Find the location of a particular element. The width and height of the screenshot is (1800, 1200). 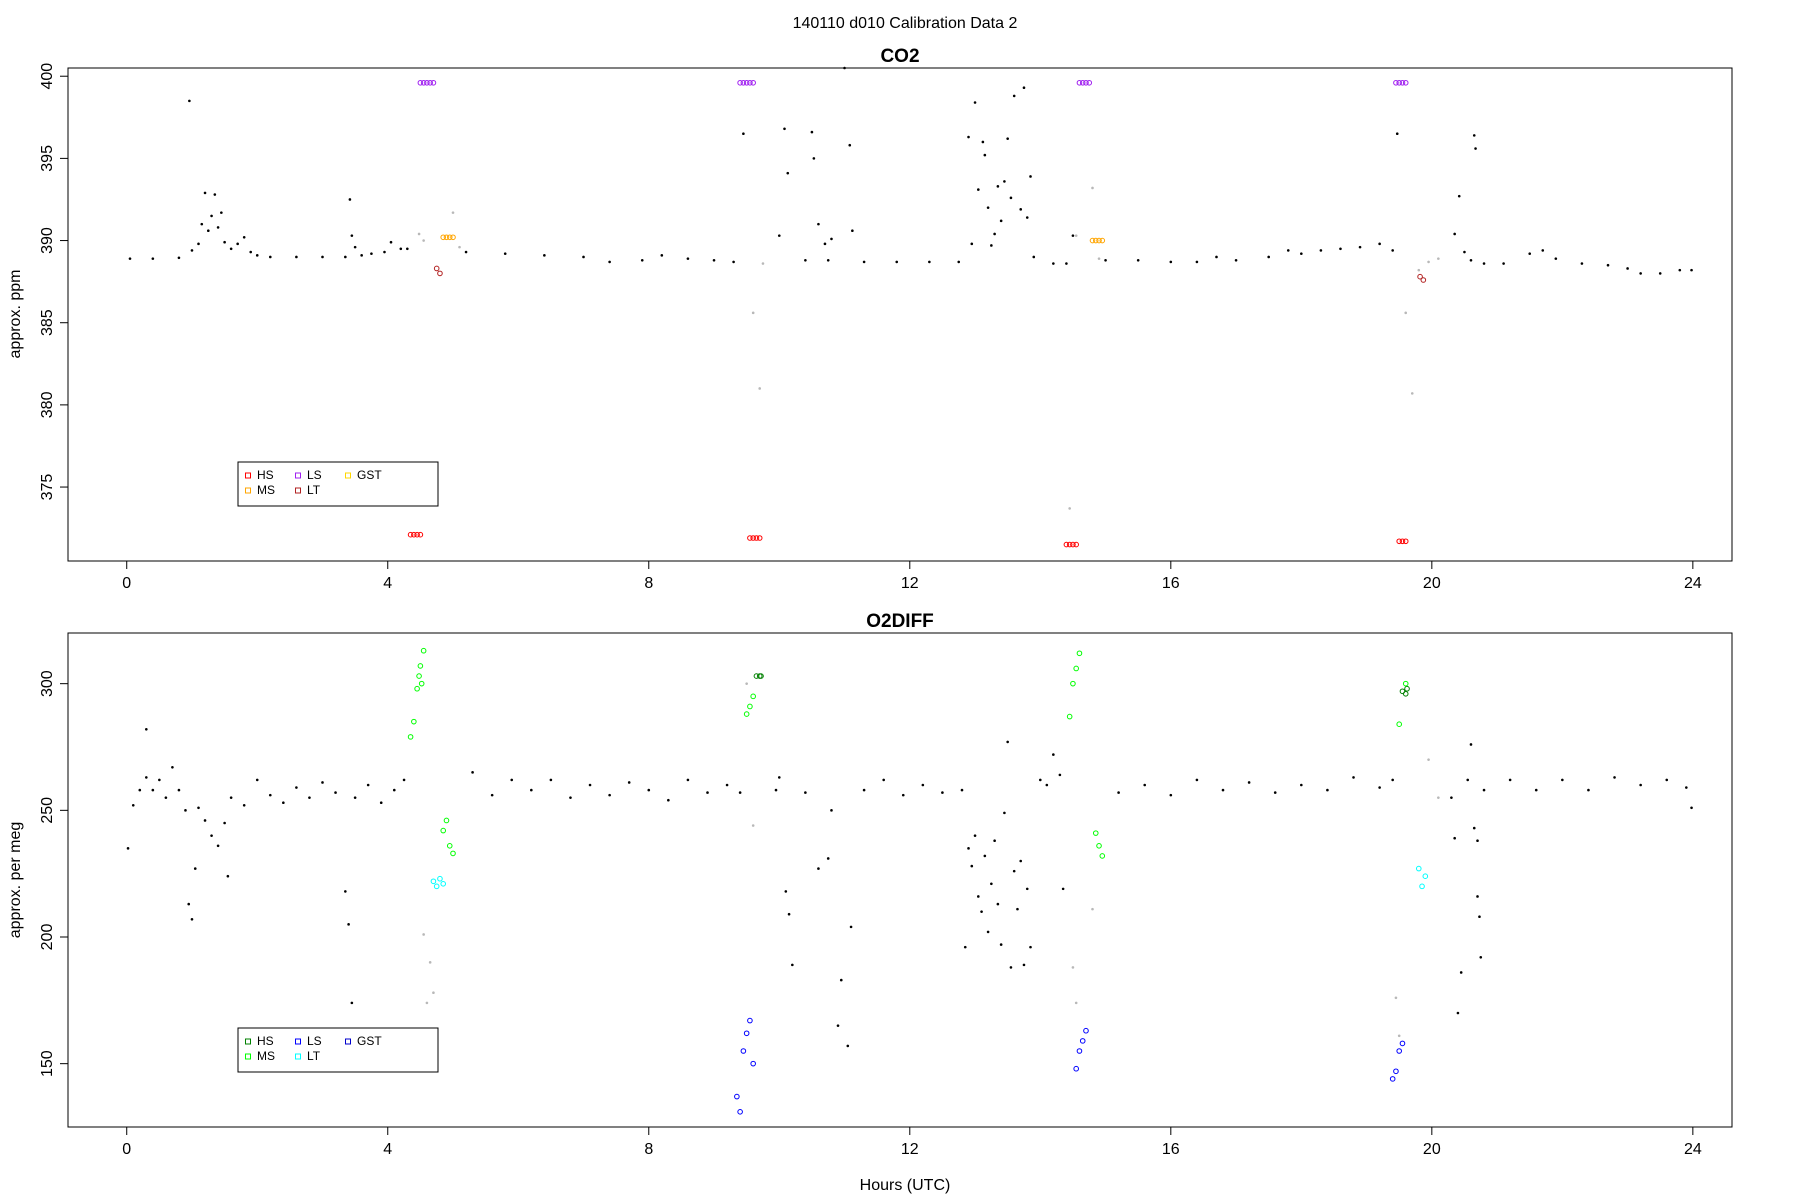

o2diff-x-axis: 0 4 8 12 16 20 24 is located at coordinates (912, 1142).